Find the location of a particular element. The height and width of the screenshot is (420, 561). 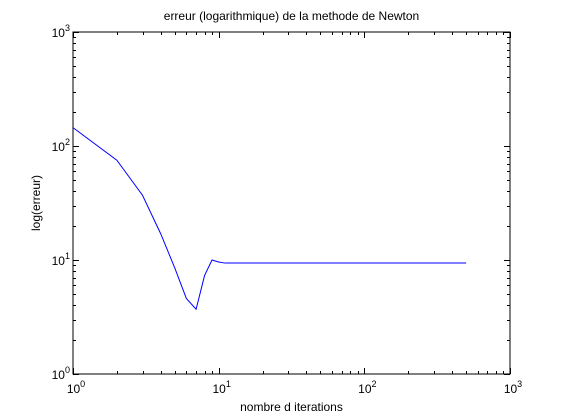

x-tick-label: 10² is located at coordinates (367, 387).